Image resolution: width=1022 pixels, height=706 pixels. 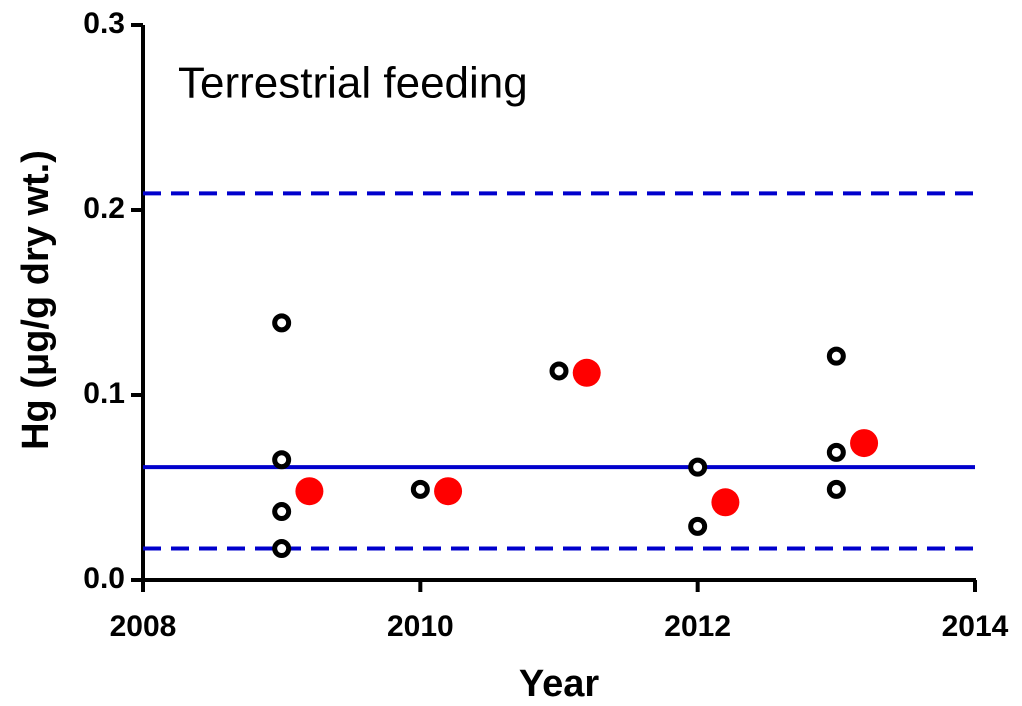 I want to click on y-tick-label: 0.3, so click(x=104, y=23).